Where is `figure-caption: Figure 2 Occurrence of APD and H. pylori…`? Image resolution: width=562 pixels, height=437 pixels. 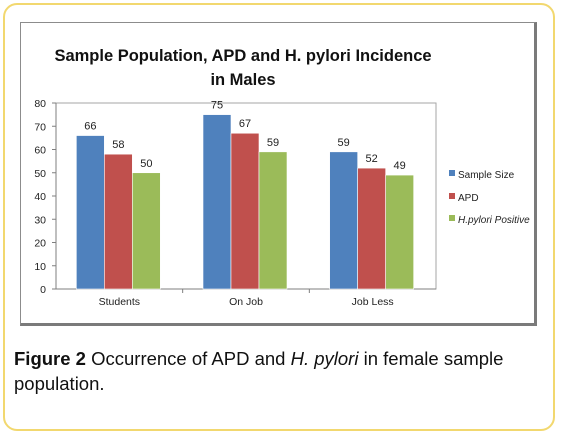 figure-caption: Figure 2 Occurrence of APD and H. pylori… is located at coordinates (279, 371).